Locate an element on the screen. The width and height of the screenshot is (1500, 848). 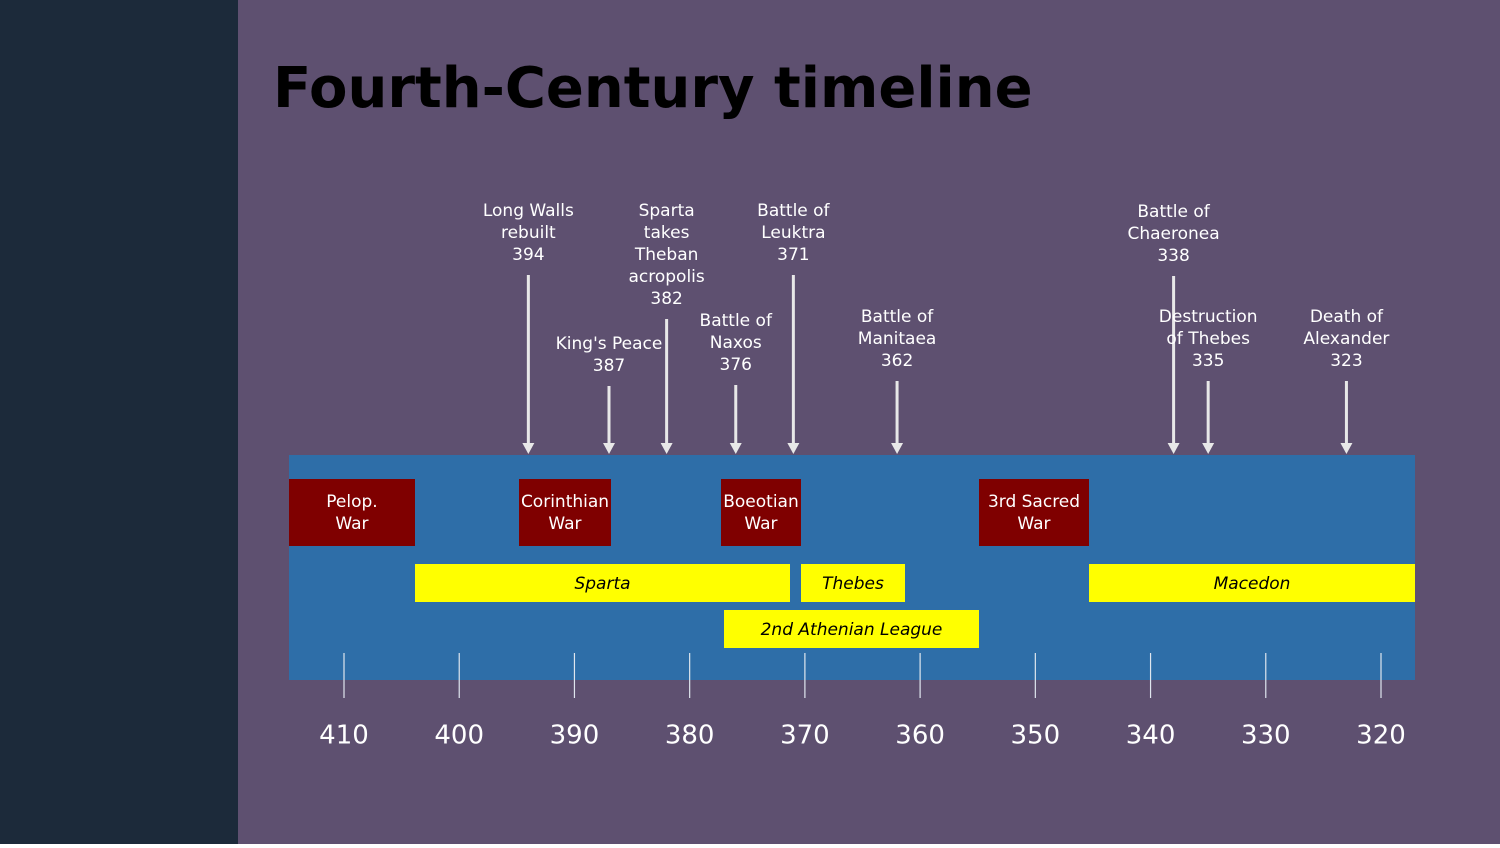
event-year: 376 is located at coordinates (736, 365).